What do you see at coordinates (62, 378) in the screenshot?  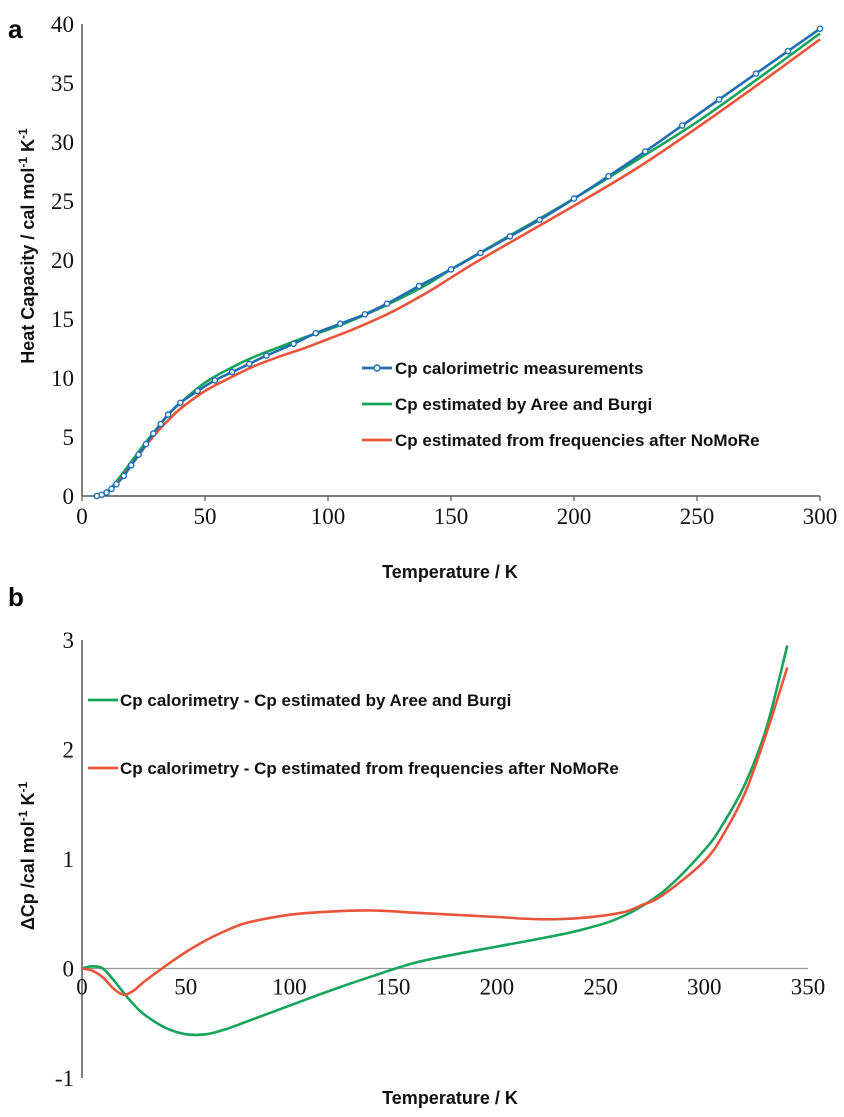 I see `panel-a-y-tick-label: 10` at bounding box center [62, 378].